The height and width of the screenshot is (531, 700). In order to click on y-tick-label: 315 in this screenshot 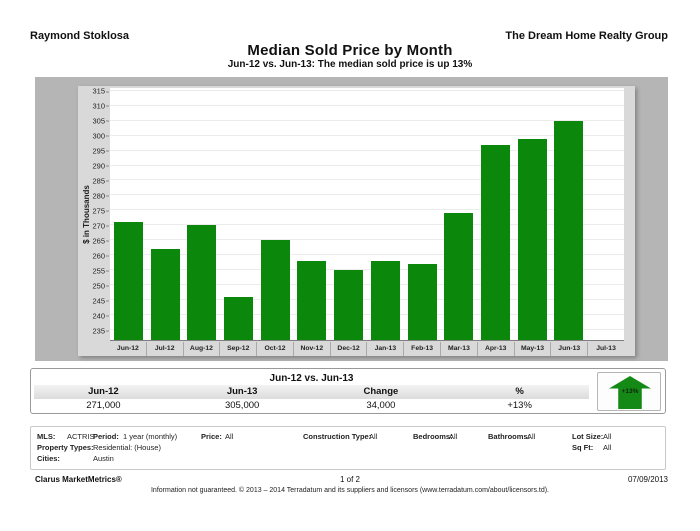, I will do `click(100, 91)`.